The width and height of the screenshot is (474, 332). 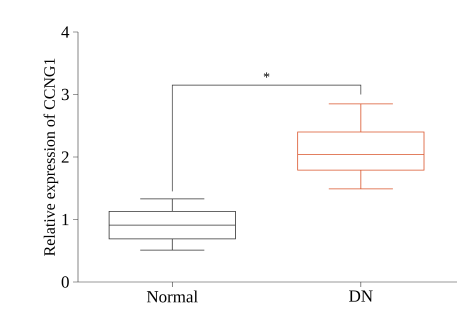 What do you see at coordinates (65, 157) in the screenshot?
I see `y-tick-label: 2` at bounding box center [65, 157].